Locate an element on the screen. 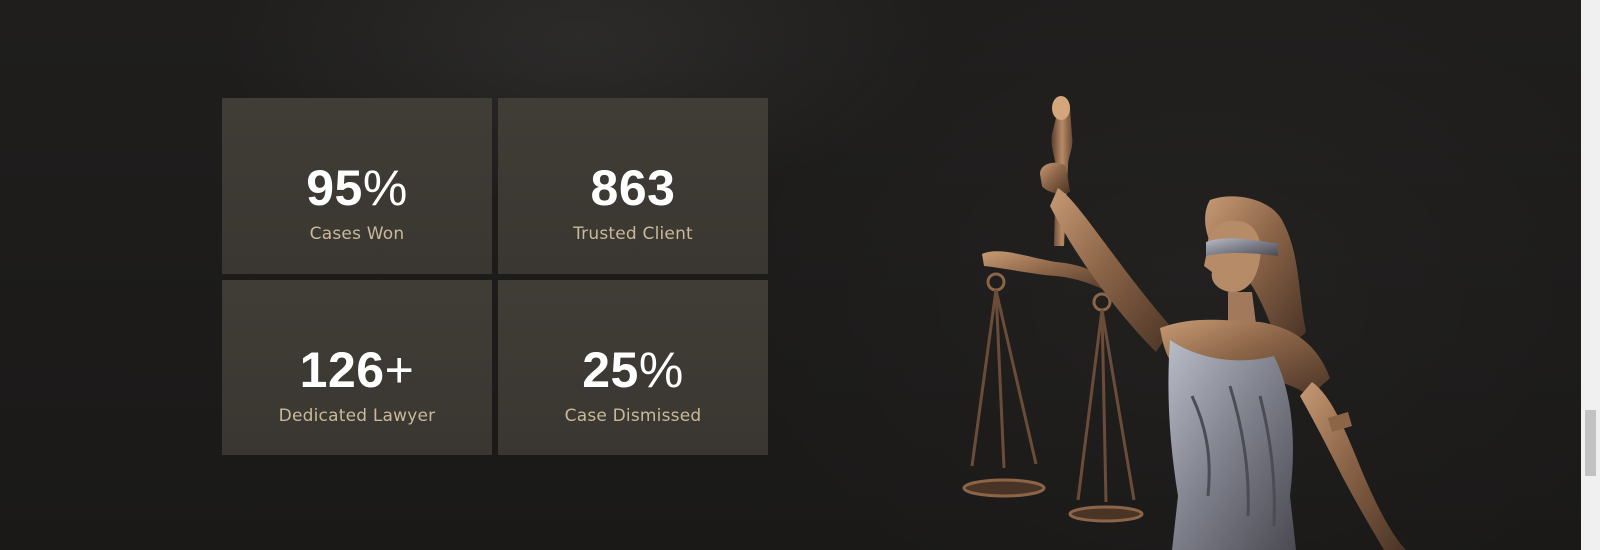 This screenshot has height=550, width=1600. page-scrollbar is located at coordinates (1590, 275).